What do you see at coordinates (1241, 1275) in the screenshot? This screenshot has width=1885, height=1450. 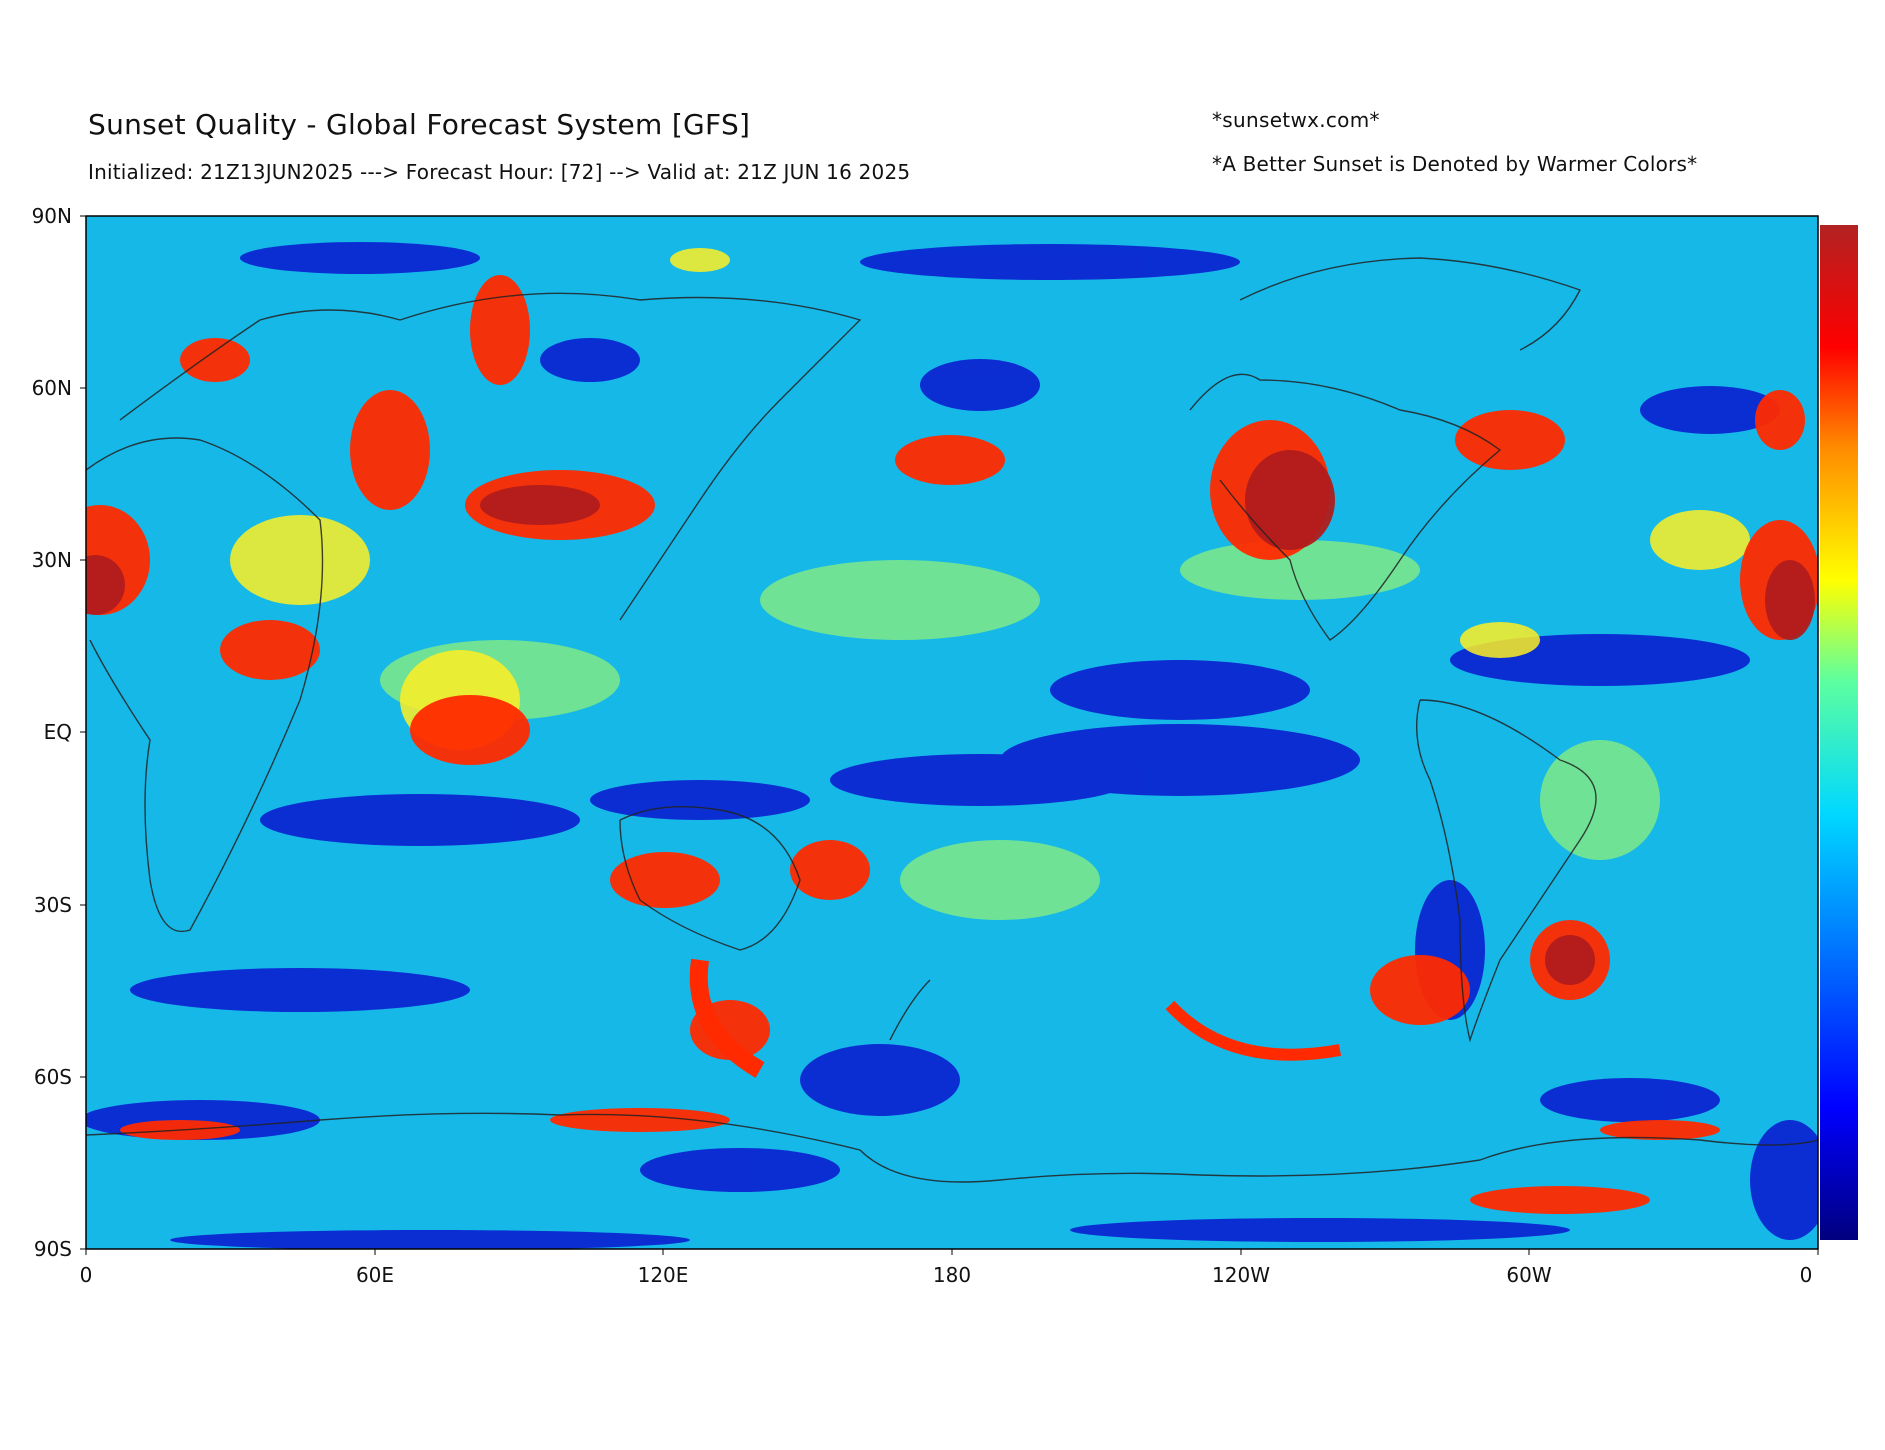 I see `lon-tick-label: 120W` at bounding box center [1241, 1275].